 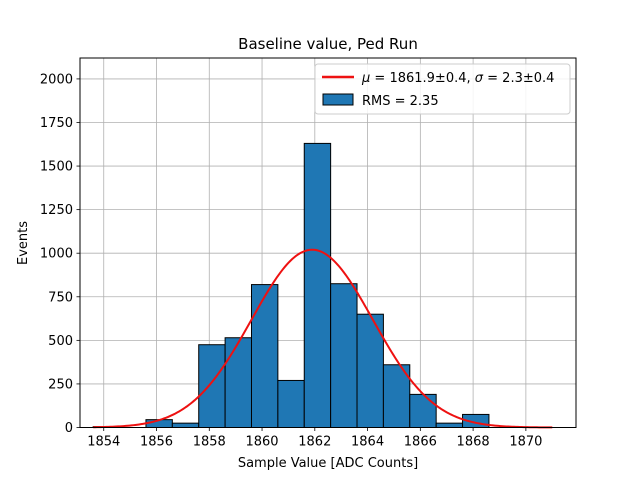 What do you see at coordinates (103, 442) in the screenshot?
I see `x-tick-label: 1854` at bounding box center [103, 442].